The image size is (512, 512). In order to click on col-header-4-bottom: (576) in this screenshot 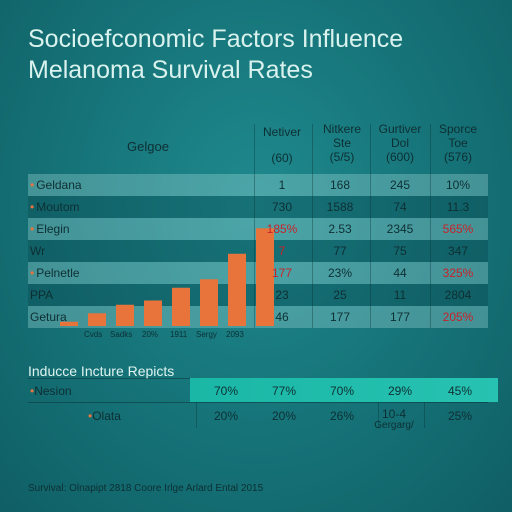, I will do `click(457, 157)`.